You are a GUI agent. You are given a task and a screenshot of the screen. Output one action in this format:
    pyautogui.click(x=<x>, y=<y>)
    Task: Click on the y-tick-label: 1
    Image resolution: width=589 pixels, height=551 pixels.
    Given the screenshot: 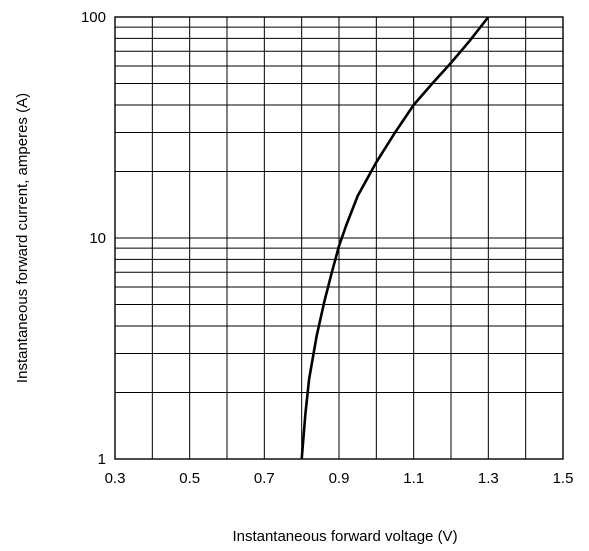 What is the action you would take?
    pyautogui.click(x=102, y=459)
    